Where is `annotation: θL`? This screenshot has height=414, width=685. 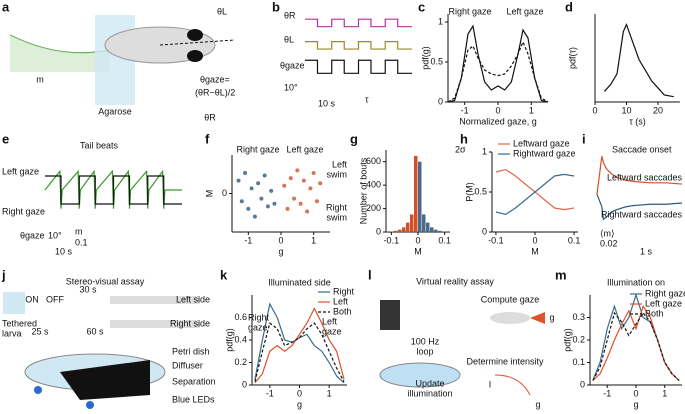
annotation: θL is located at coordinates (289, 39).